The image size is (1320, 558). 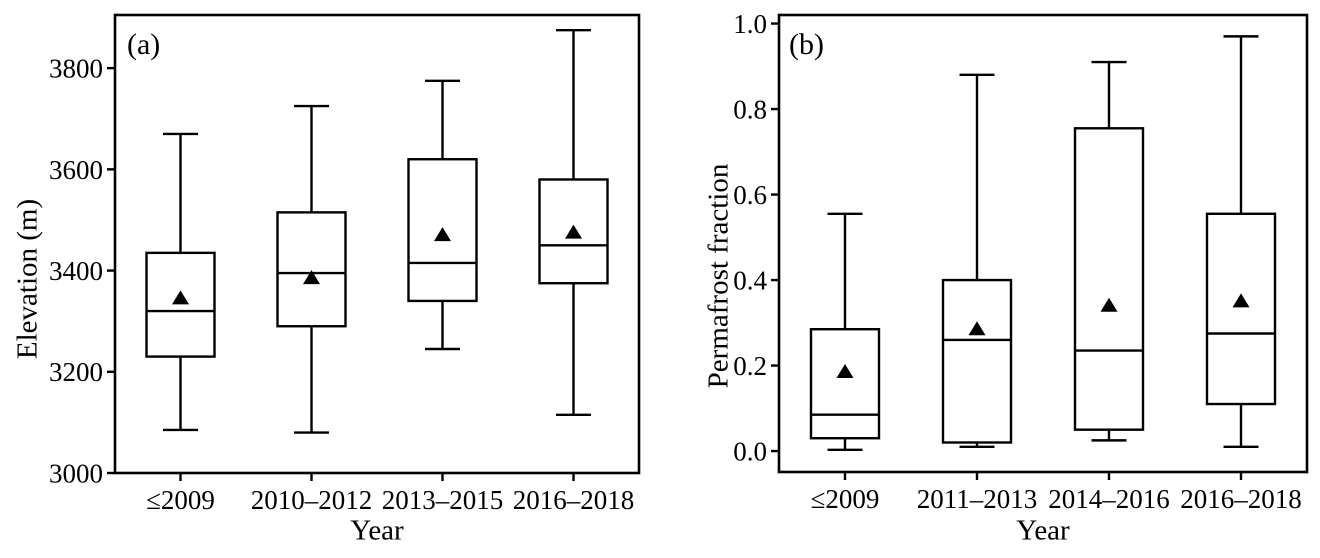 I want to click on x-tick-label: 2011–2013, so click(x=977, y=499).